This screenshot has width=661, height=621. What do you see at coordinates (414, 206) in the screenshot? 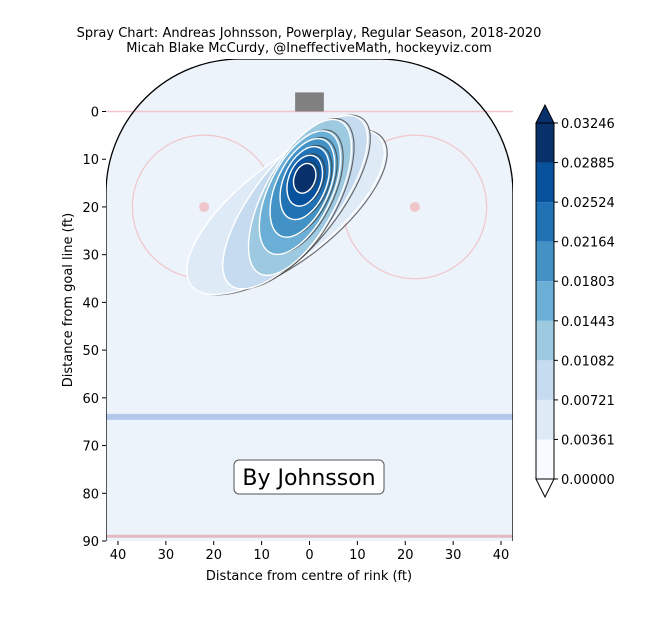
I see `faceoff-dot-right` at bounding box center [414, 206].